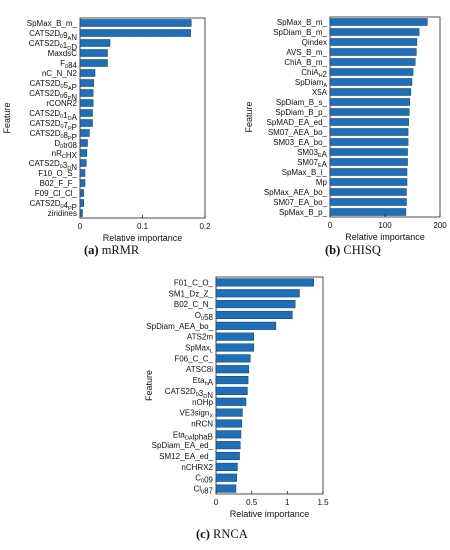 The image size is (450, 550). Describe the element at coordinates (179, 326) in the screenshot. I see `y-tick-label: SpDiam_AEA_bo_` at that location.